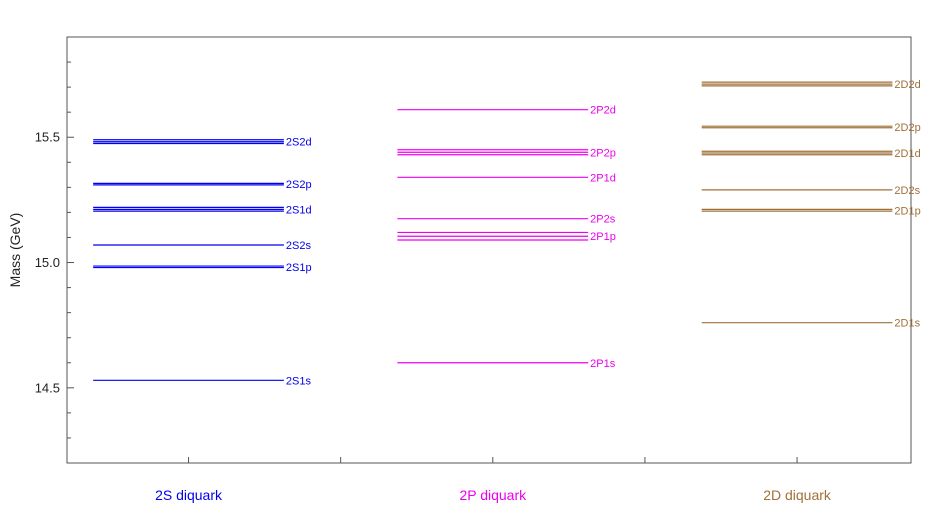 Image resolution: width=928 pixels, height=511 pixels. I want to click on category-label: 2S diquark, so click(189, 495).